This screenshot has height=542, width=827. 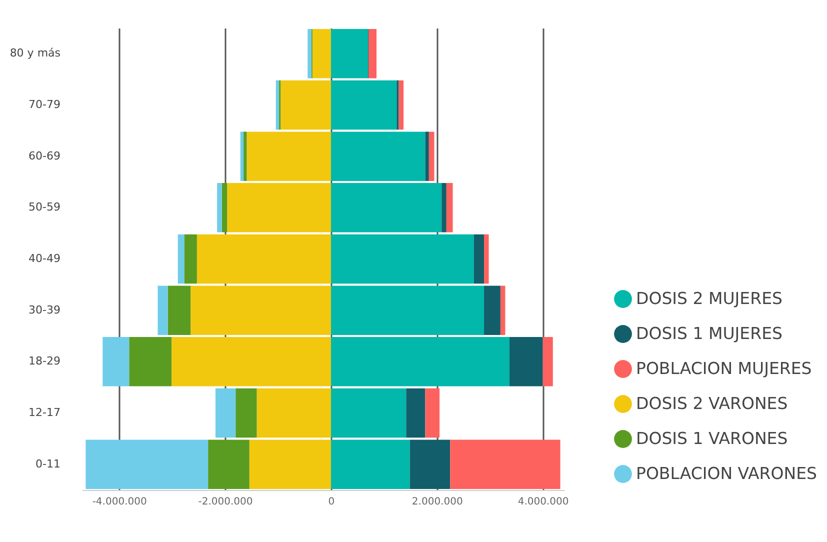 What do you see at coordinates (712, 438) in the screenshot?
I see `legend-label: DOSIS 1 VARONES` at bounding box center [712, 438].